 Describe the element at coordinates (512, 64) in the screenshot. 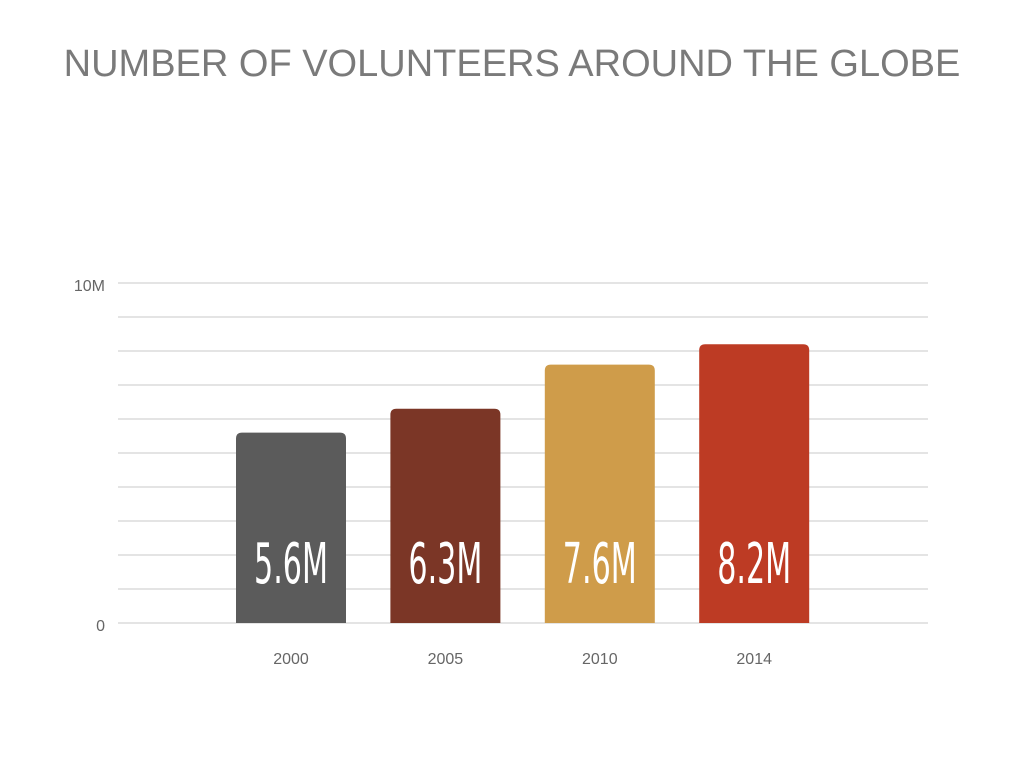

I see `chart-title: NUMBER OF VOLUNTEERS AROUND THE GLOBE` at that location.